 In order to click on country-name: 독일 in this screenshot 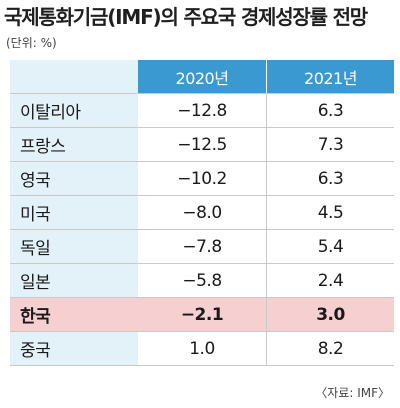, I will do `click(74, 246)`.